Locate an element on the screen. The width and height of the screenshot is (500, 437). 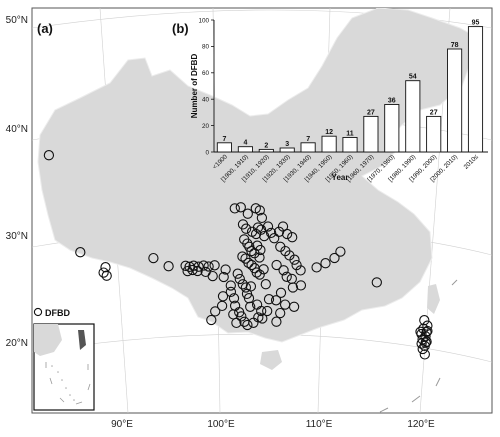
legend-marker is located at coordinates (38, 312).